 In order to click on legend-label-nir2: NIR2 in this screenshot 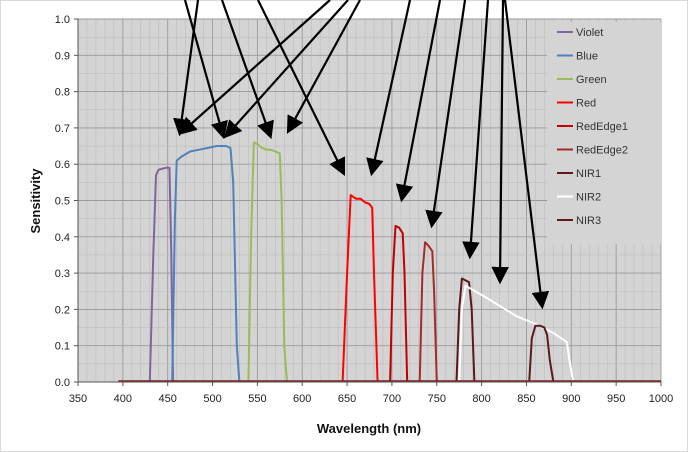, I will do `click(588, 198)`.